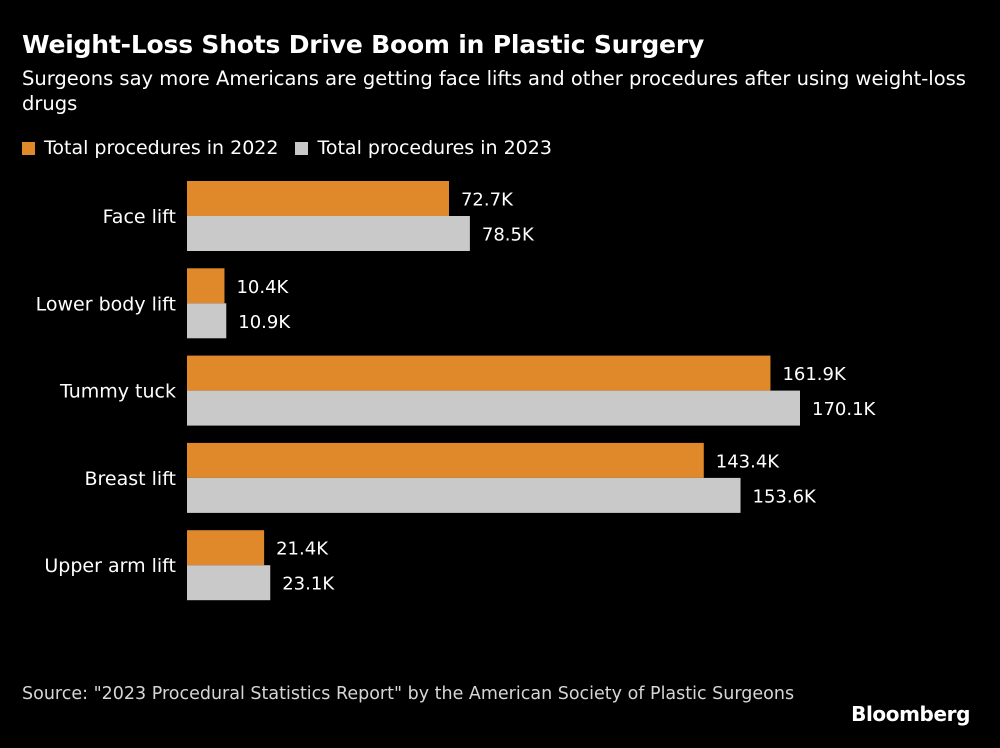 This screenshot has width=1000, height=748. Describe the element at coordinates (264, 322) in the screenshot. I see `data-label: 10.9K` at that location.